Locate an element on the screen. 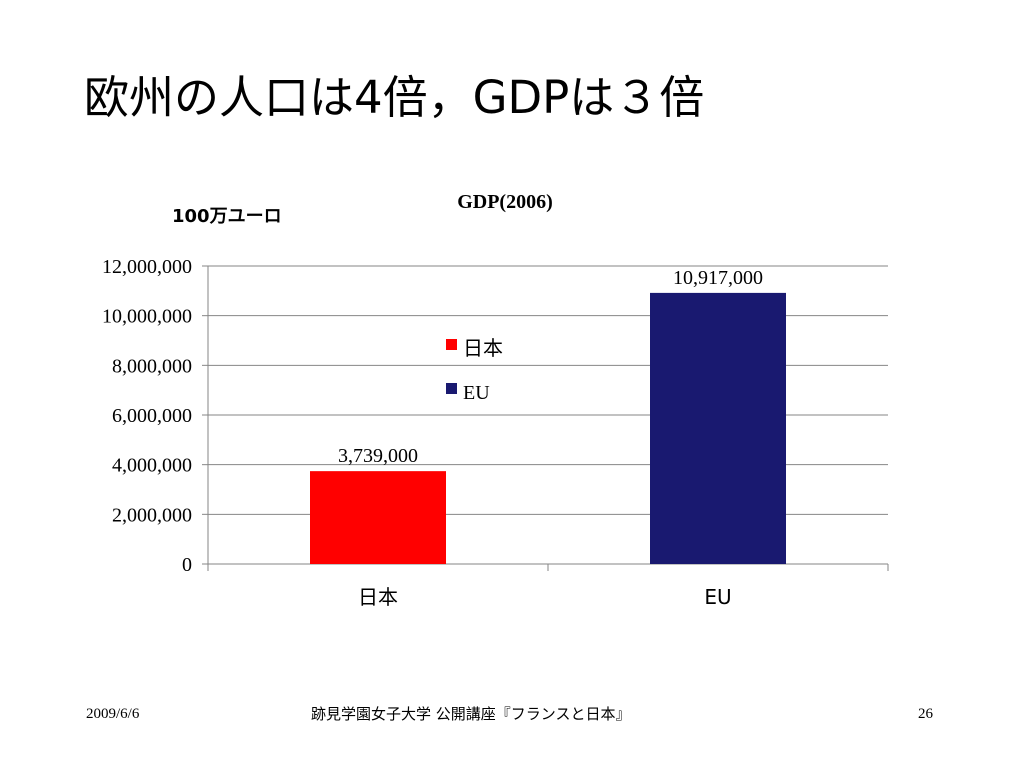  y-tick-label: 10,000,000 is located at coordinates (147, 317).